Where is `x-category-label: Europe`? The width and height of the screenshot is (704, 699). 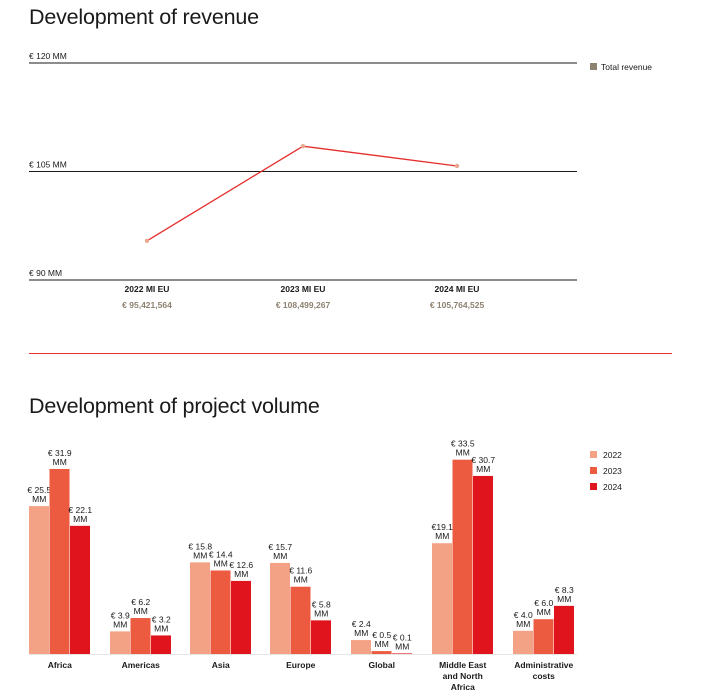
x-category-label: Europe is located at coordinates (301, 665).